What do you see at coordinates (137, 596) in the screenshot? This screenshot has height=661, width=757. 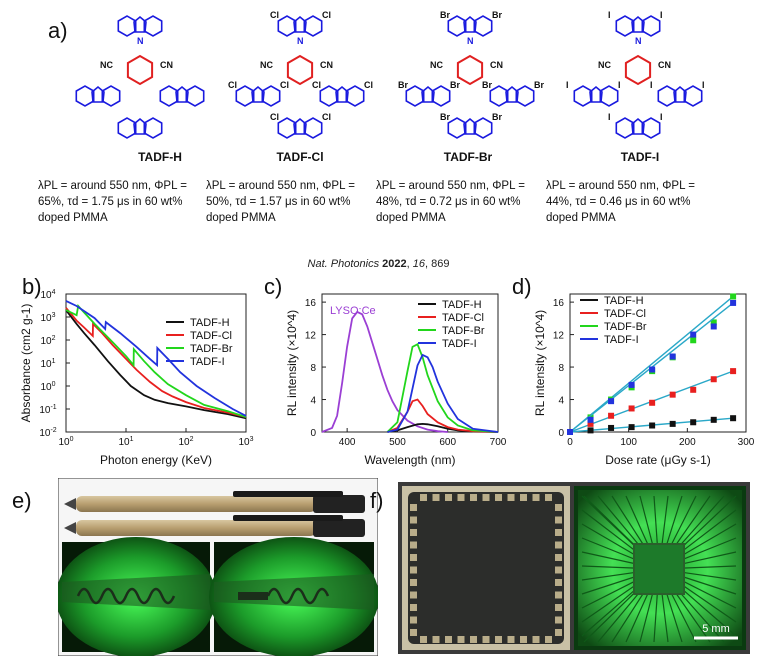 I see `xray-image-left` at bounding box center [137, 596].